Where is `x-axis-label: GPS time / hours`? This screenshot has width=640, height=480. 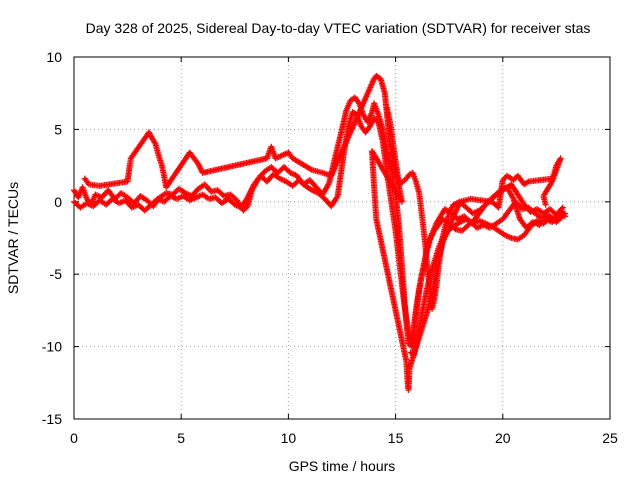 x-axis-label: GPS time / hours is located at coordinates (342, 466).